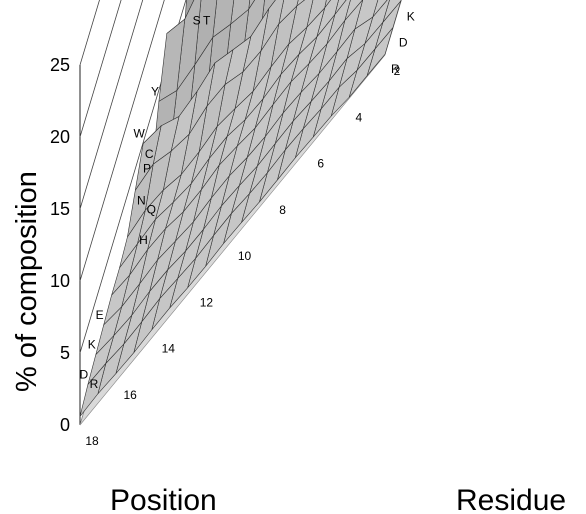  Describe the element at coordinates (207, 302) in the screenshot. I see `position-tick-label: 12` at that location.